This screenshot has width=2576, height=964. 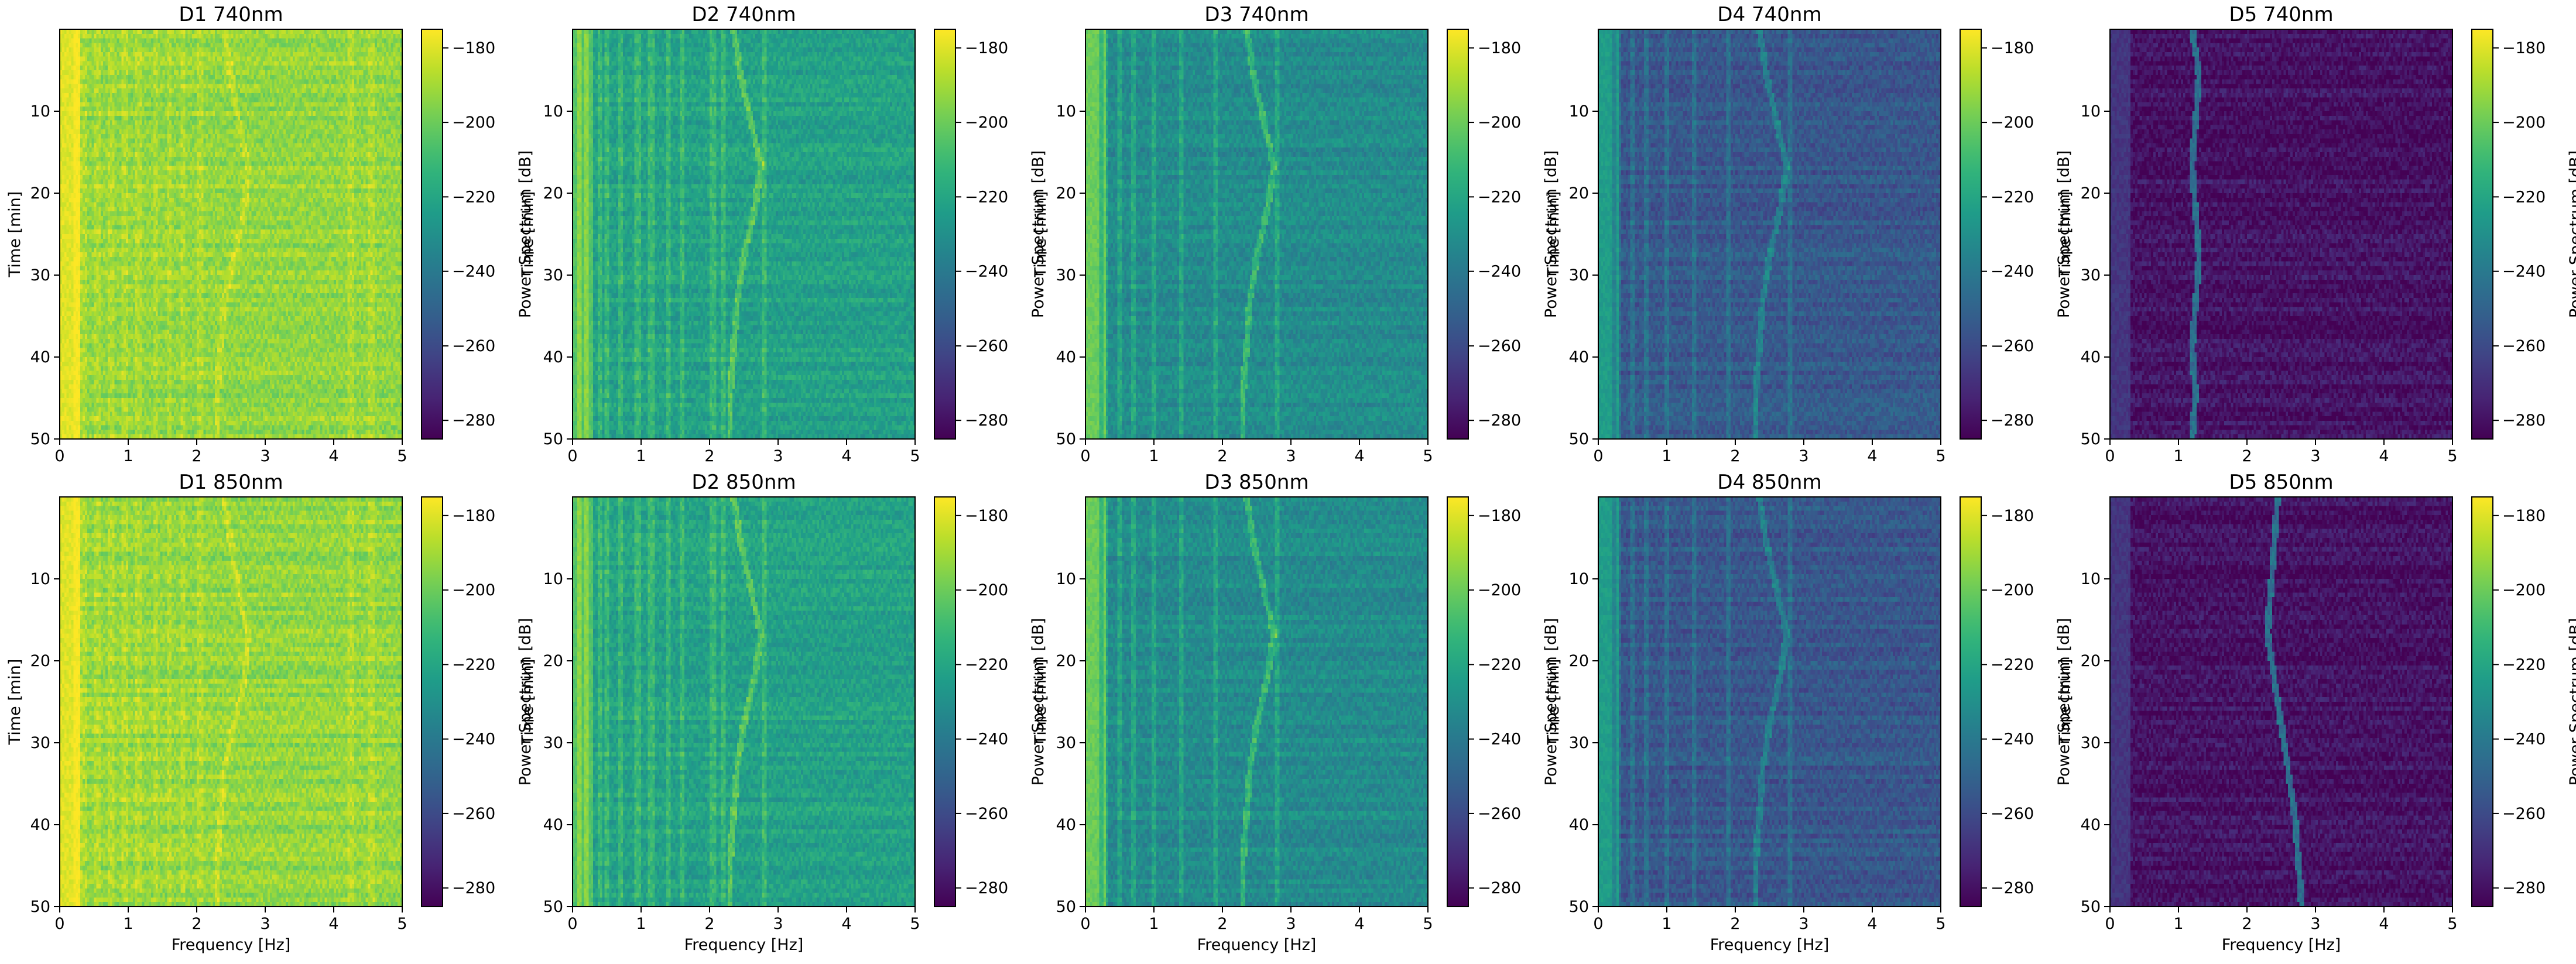 I want to click on panel-title: D4 850nm, so click(x=1769, y=482).